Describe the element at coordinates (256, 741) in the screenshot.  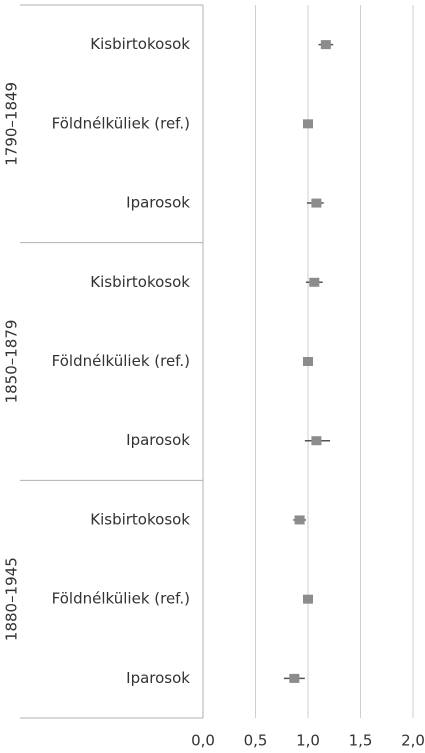
I see `x-tick-label: 0,5` at that location.